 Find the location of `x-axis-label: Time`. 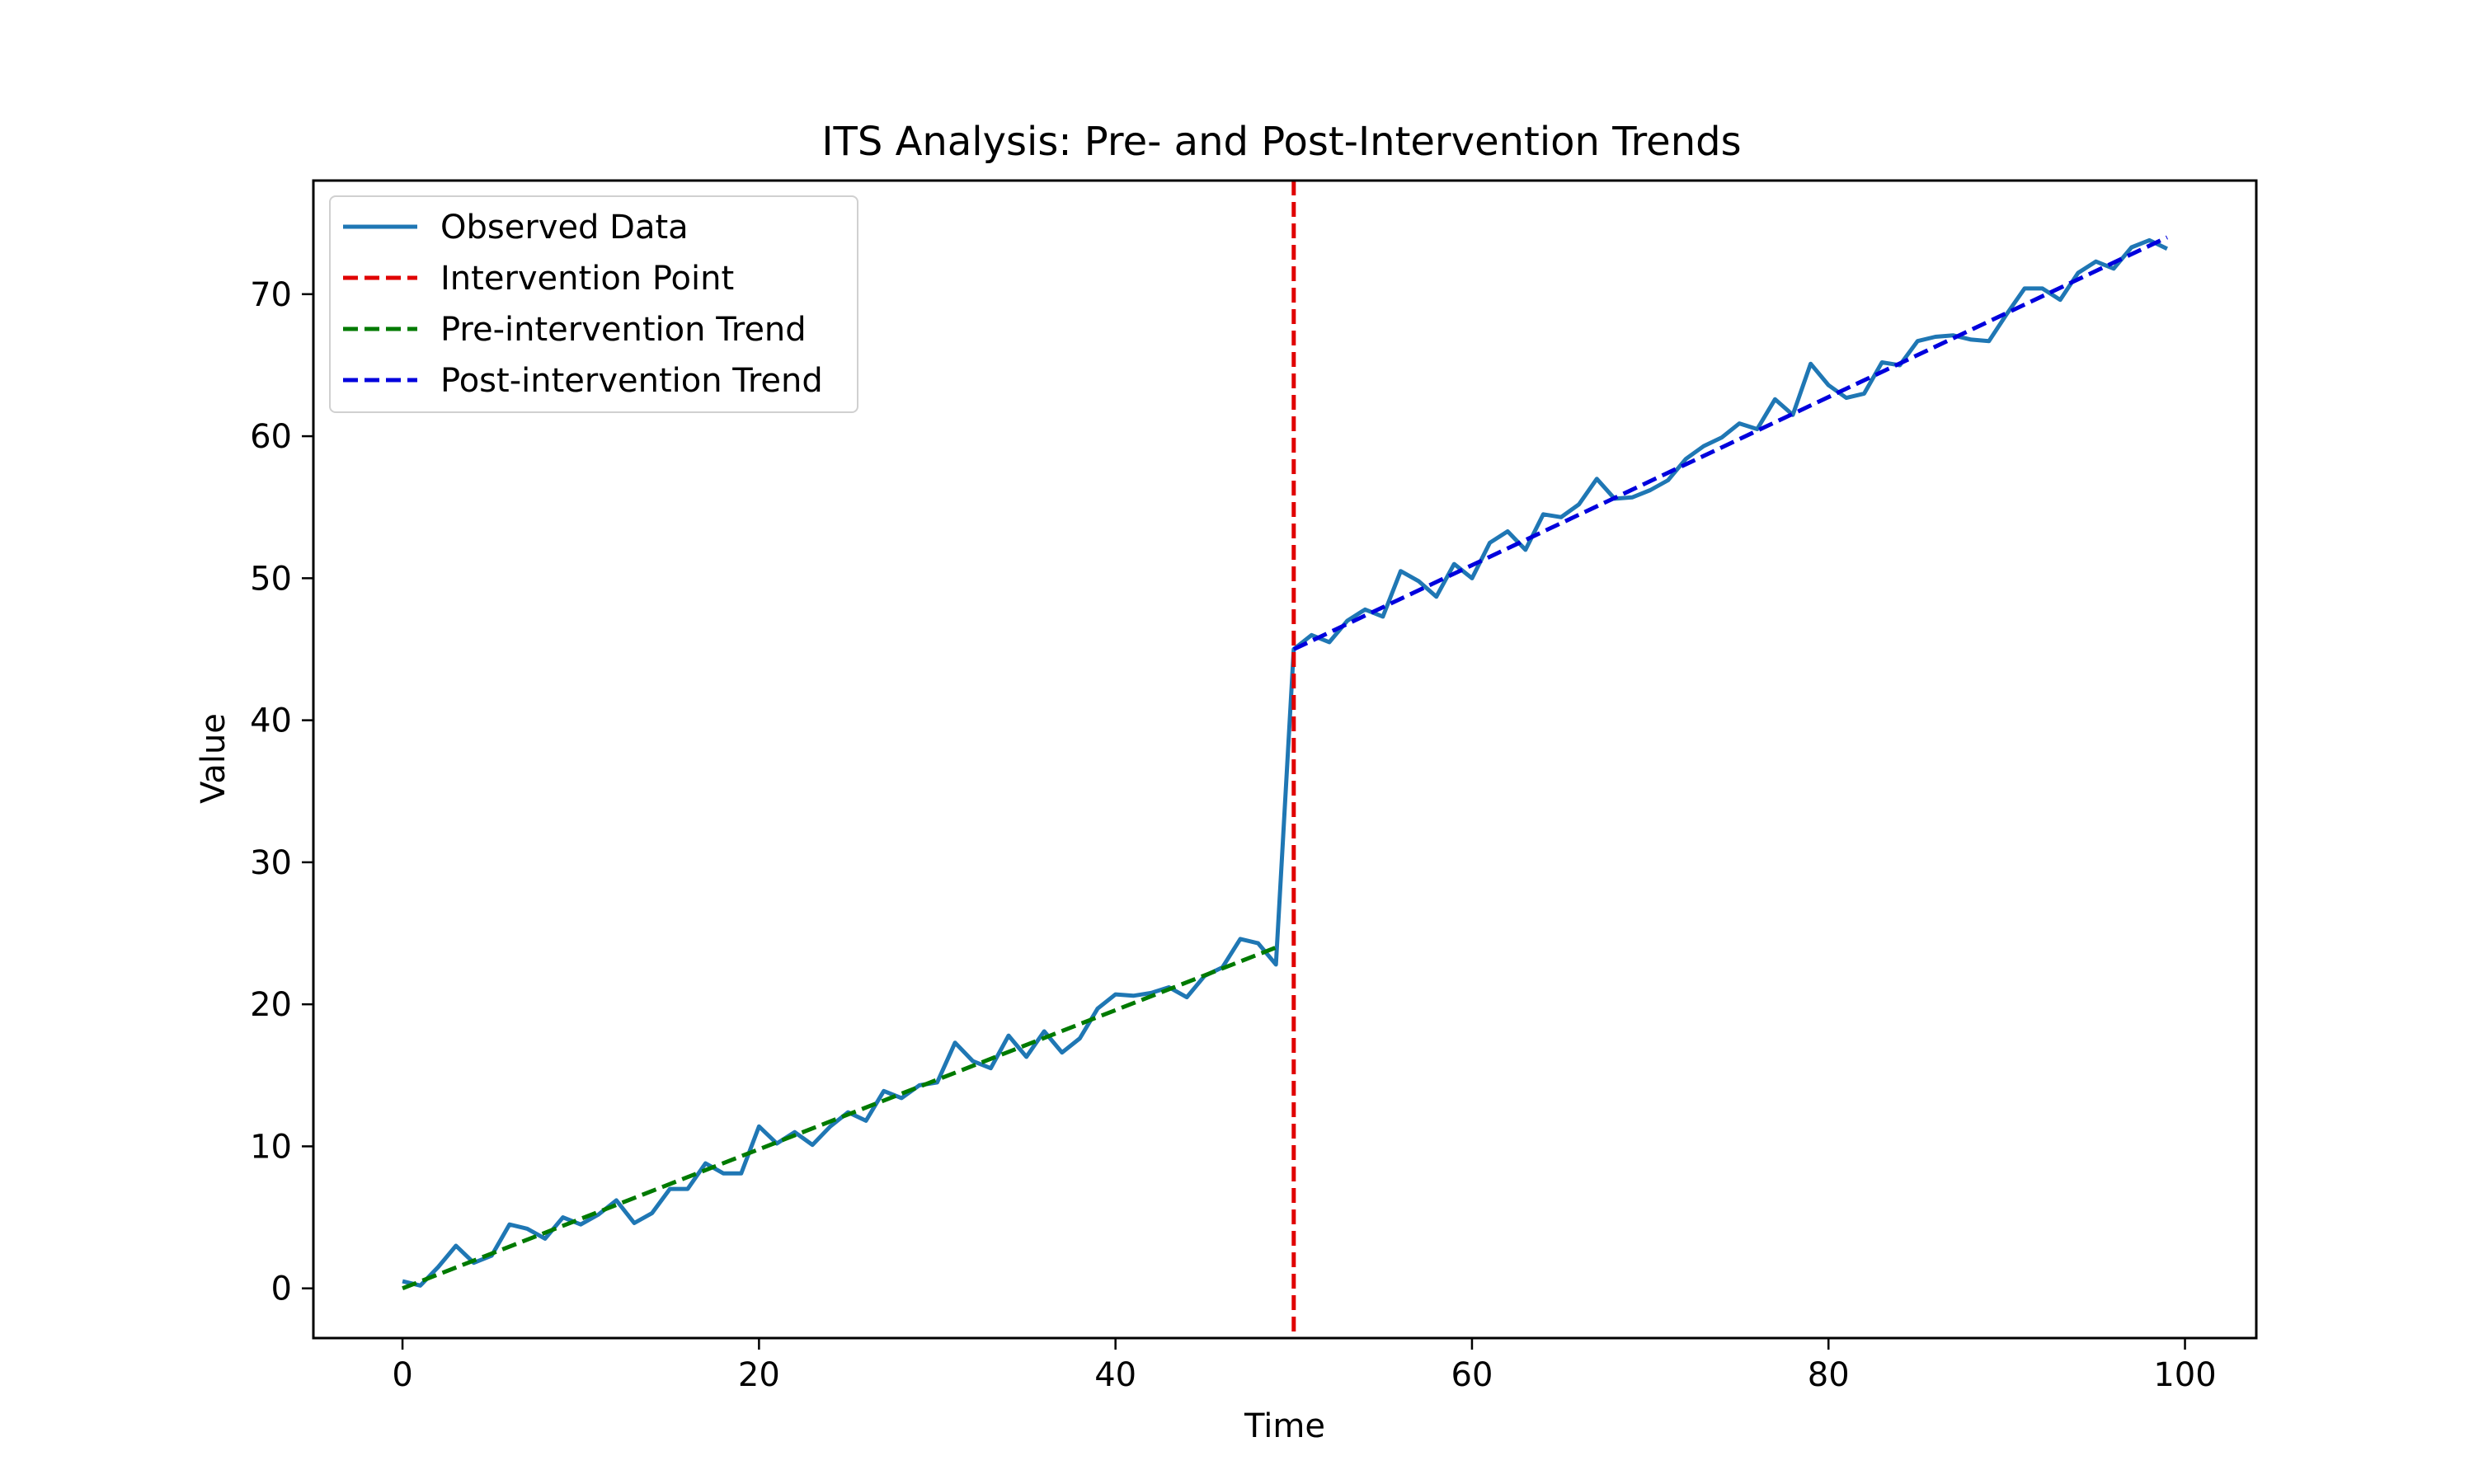

x-axis-label: Time is located at coordinates (1284, 1426).